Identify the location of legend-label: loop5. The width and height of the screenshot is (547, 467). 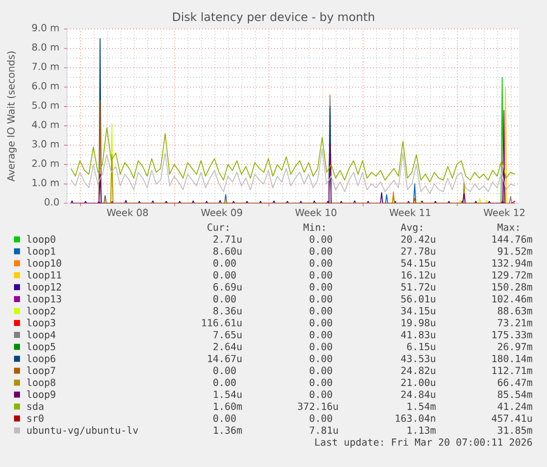
(41, 347).